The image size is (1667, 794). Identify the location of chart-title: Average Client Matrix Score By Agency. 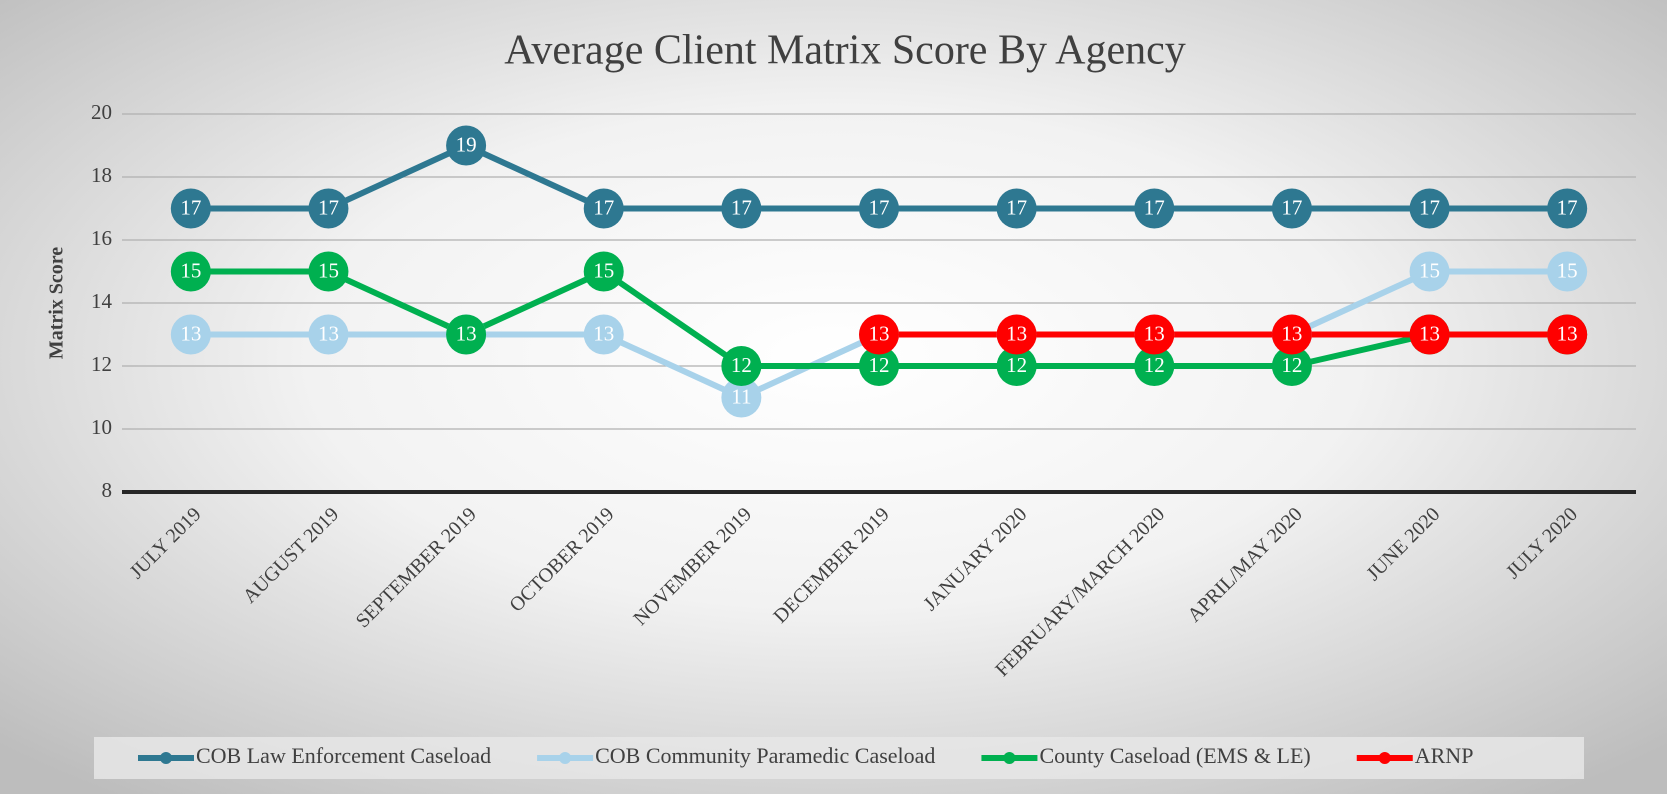
(845, 51).